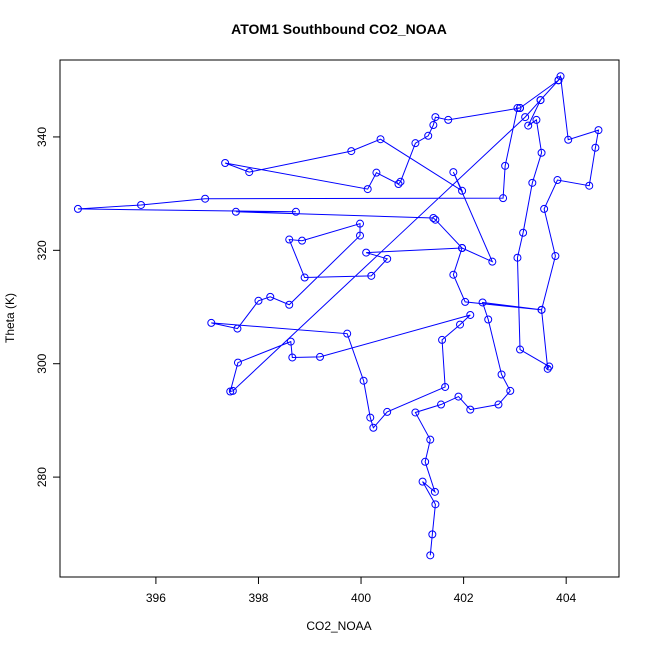 Image resolution: width=650 pixels, height=650 pixels. Describe the element at coordinates (42, 137) in the screenshot. I see `y-tick-label: 340` at that location.